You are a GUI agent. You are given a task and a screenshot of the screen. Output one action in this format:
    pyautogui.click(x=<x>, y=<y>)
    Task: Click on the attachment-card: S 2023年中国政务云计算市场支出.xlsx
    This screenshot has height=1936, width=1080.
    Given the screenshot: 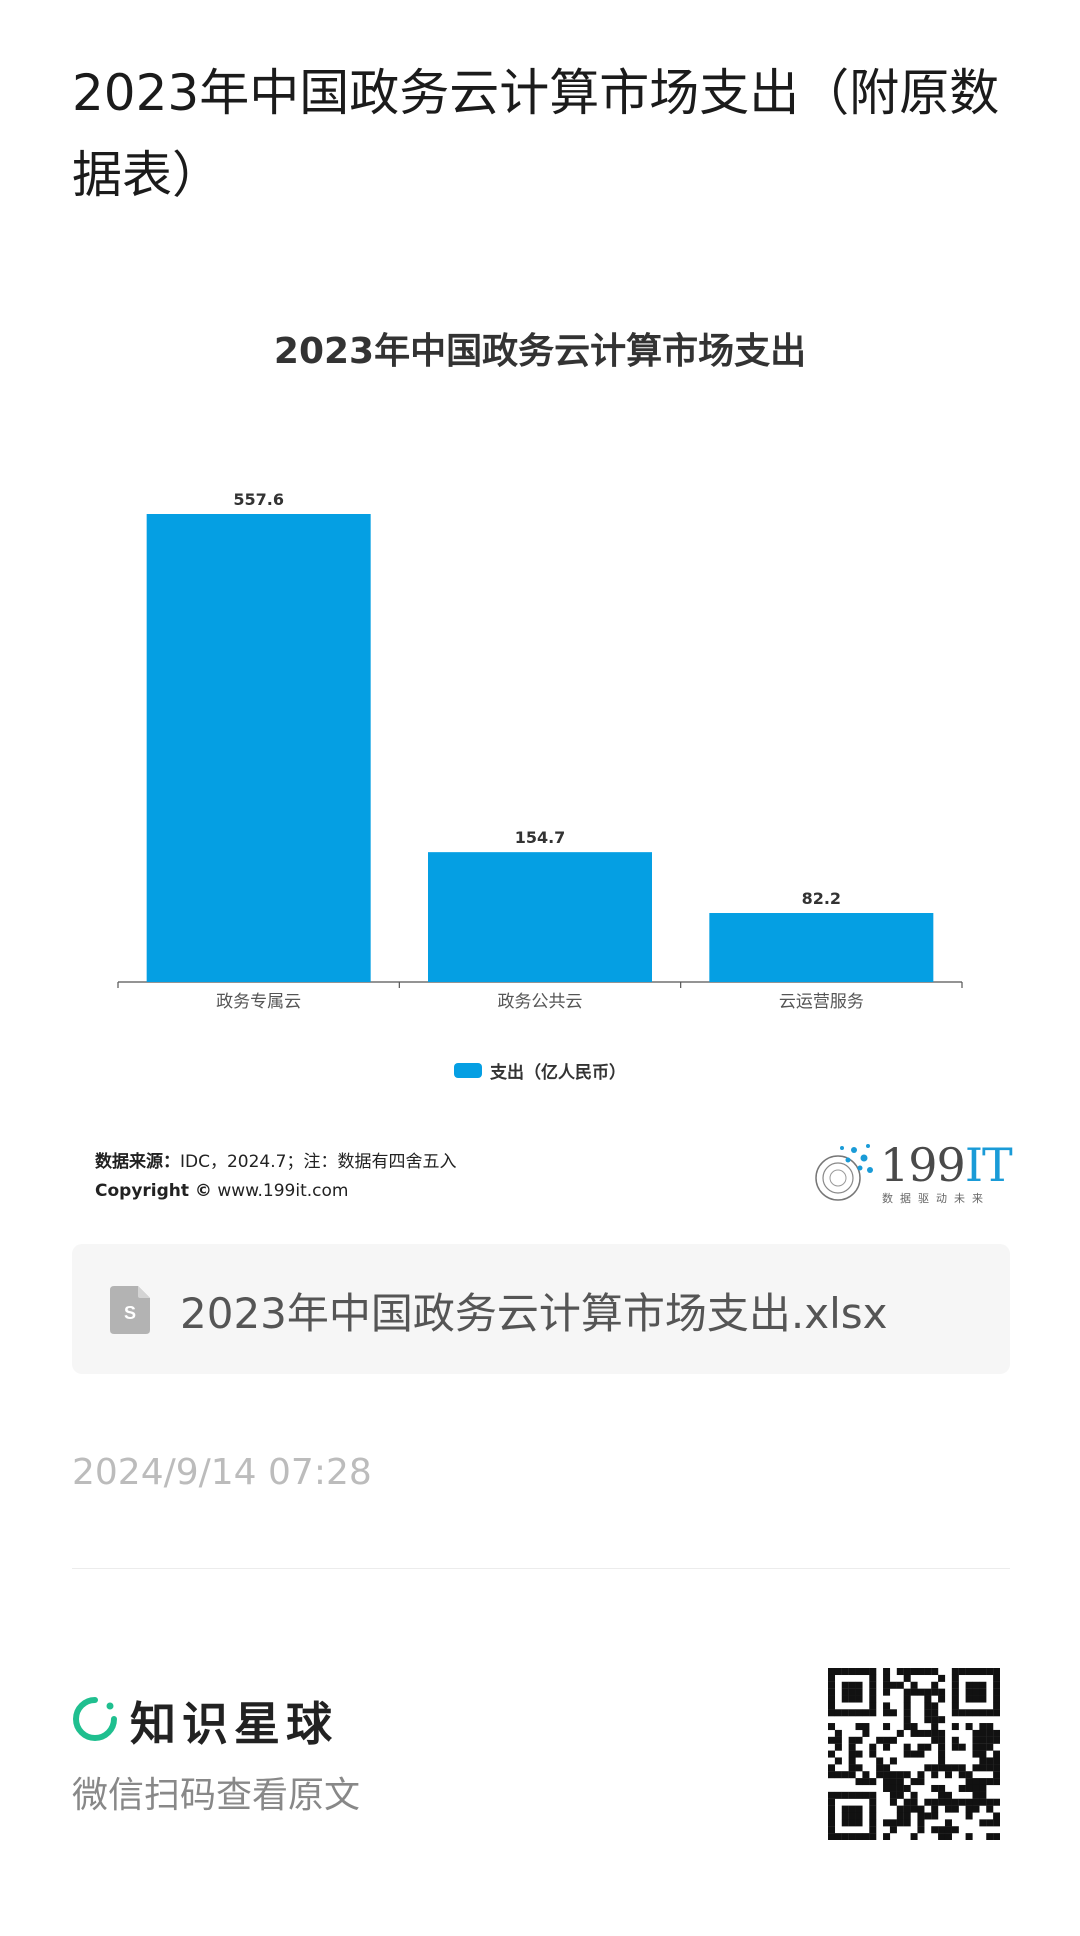 What is the action you would take?
    pyautogui.click(x=541, y=1309)
    